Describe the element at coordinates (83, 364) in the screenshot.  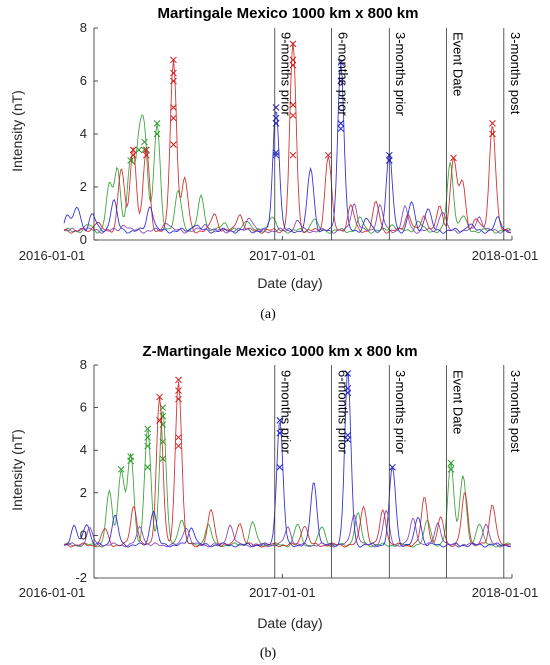
I see `panel-b-y-tick-label: 8` at that location.